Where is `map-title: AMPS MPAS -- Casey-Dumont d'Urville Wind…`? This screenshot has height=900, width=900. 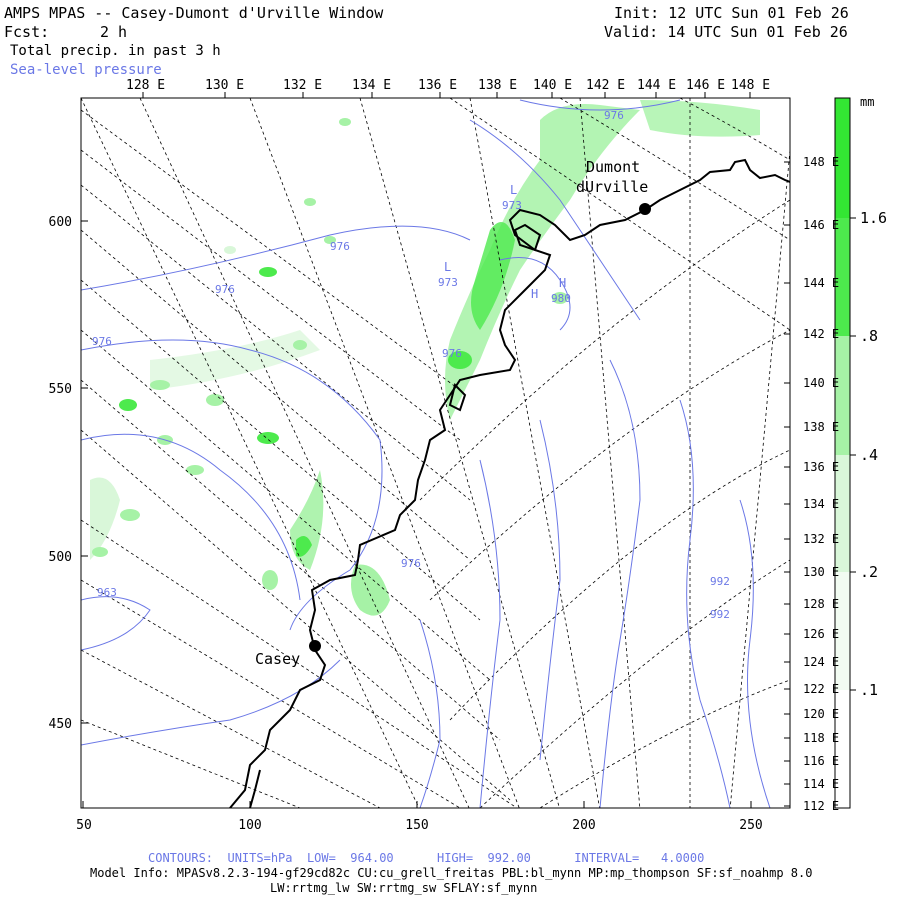 map-title: AMPS MPAS -- Casey-Dumont d'Urville Wind… is located at coordinates (194, 13).